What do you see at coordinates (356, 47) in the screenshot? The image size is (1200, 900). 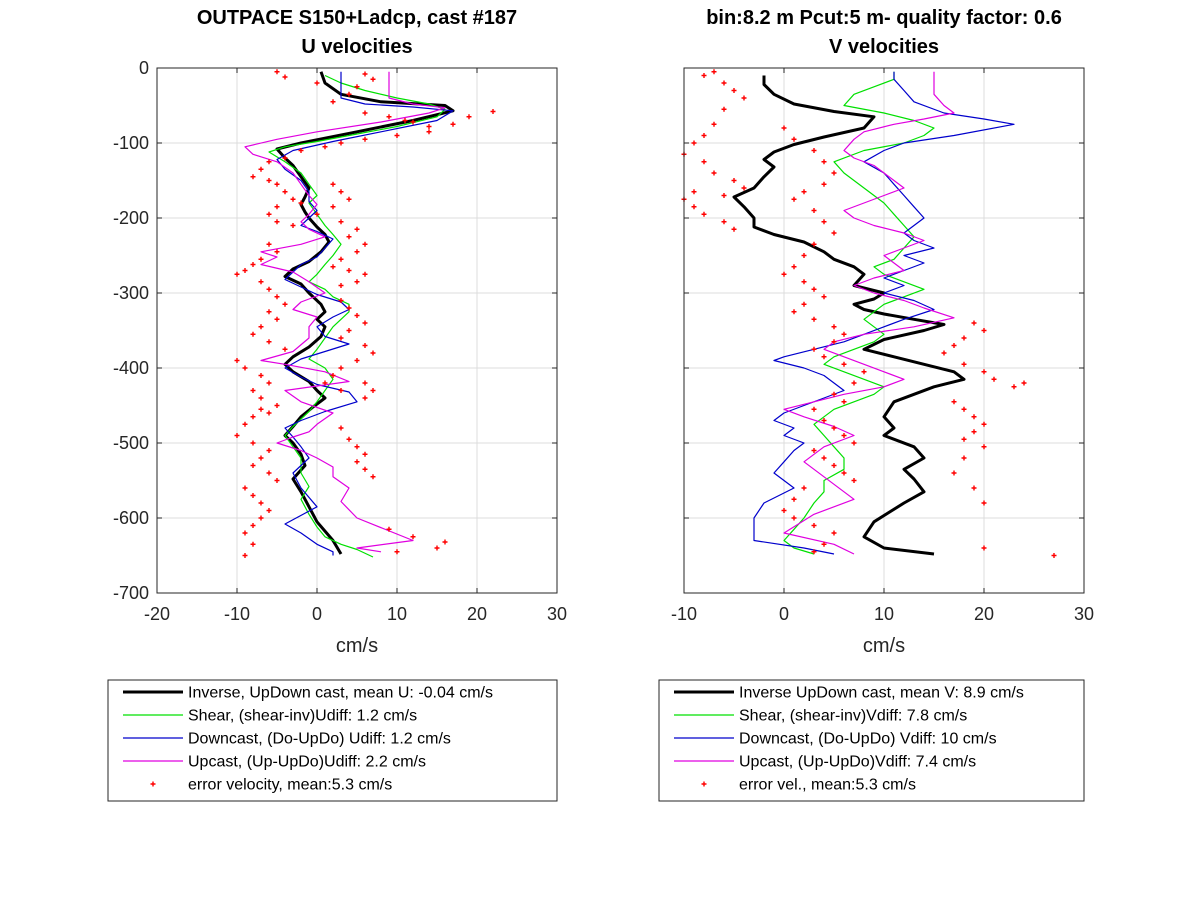 I see `u-title-line-2: U velocities` at bounding box center [356, 47].